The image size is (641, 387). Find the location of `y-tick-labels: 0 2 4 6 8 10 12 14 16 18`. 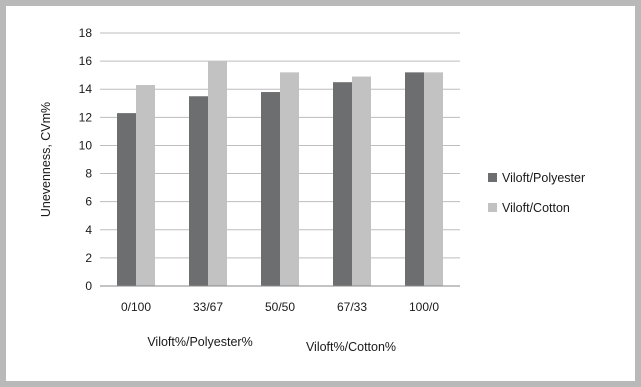

y-tick-labels: 0 2 4 6 8 10 12 14 16 18 is located at coordinates (86, 159).